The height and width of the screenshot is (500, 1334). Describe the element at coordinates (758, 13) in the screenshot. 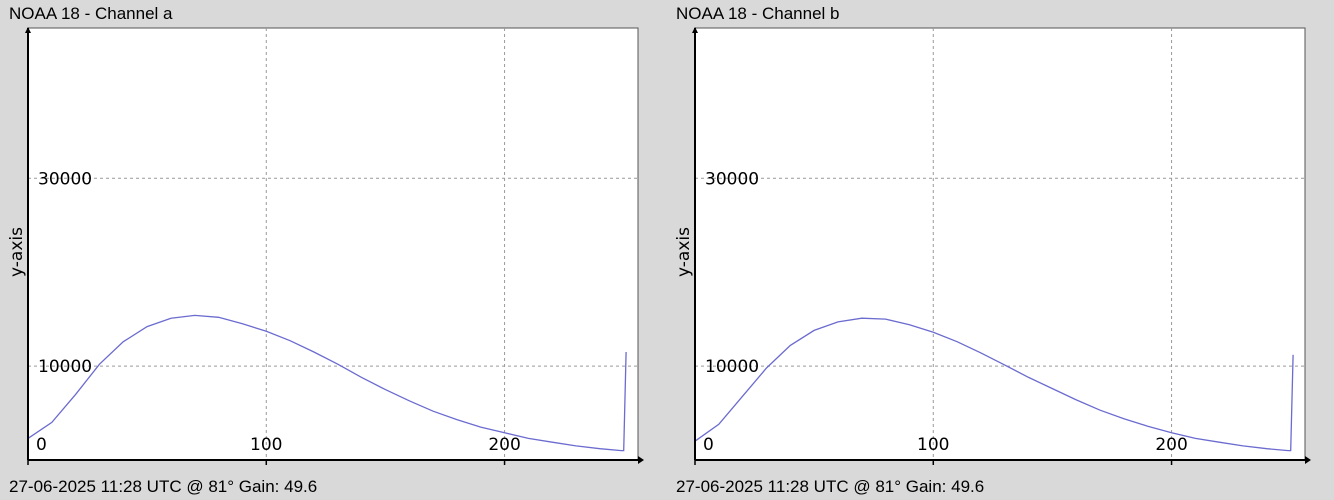

I see `chart-title: NOAA 18 - Channel b` at that location.